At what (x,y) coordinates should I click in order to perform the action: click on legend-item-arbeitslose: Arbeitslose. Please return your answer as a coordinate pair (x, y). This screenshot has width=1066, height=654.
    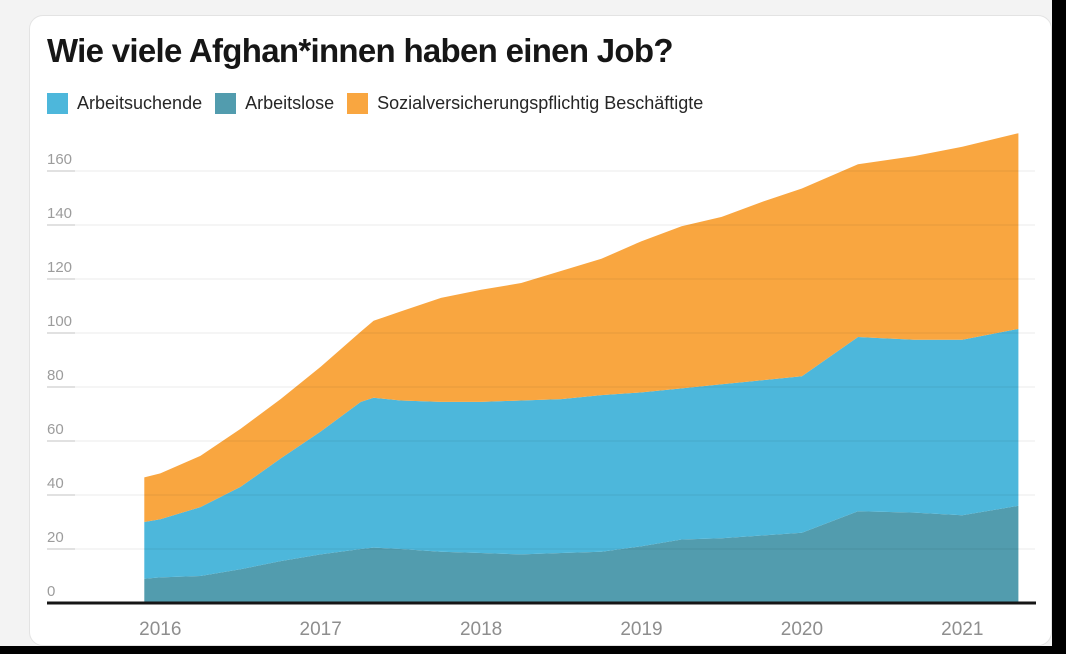
    Looking at the image, I should click on (274, 103).